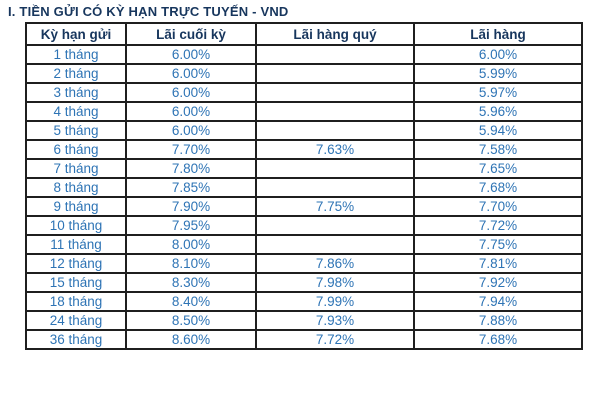 The height and width of the screenshot is (400, 600). I want to click on rate-monthly-cell: 7.81%, so click(498, 263).